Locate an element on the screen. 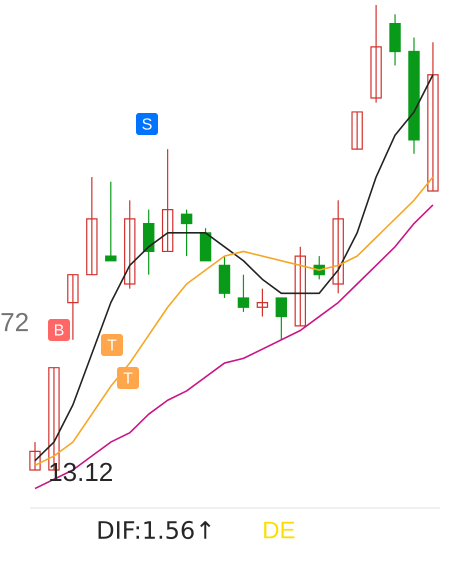 Image resolution: width=464 pixels, height=574 pixels. text: DIF:1.56↑ is located at coordinates (154, 530).